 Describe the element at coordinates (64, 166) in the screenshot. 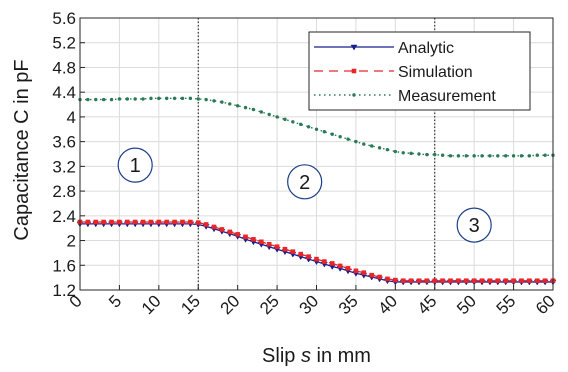

I see `y-tick-label: 3.2` at that location.